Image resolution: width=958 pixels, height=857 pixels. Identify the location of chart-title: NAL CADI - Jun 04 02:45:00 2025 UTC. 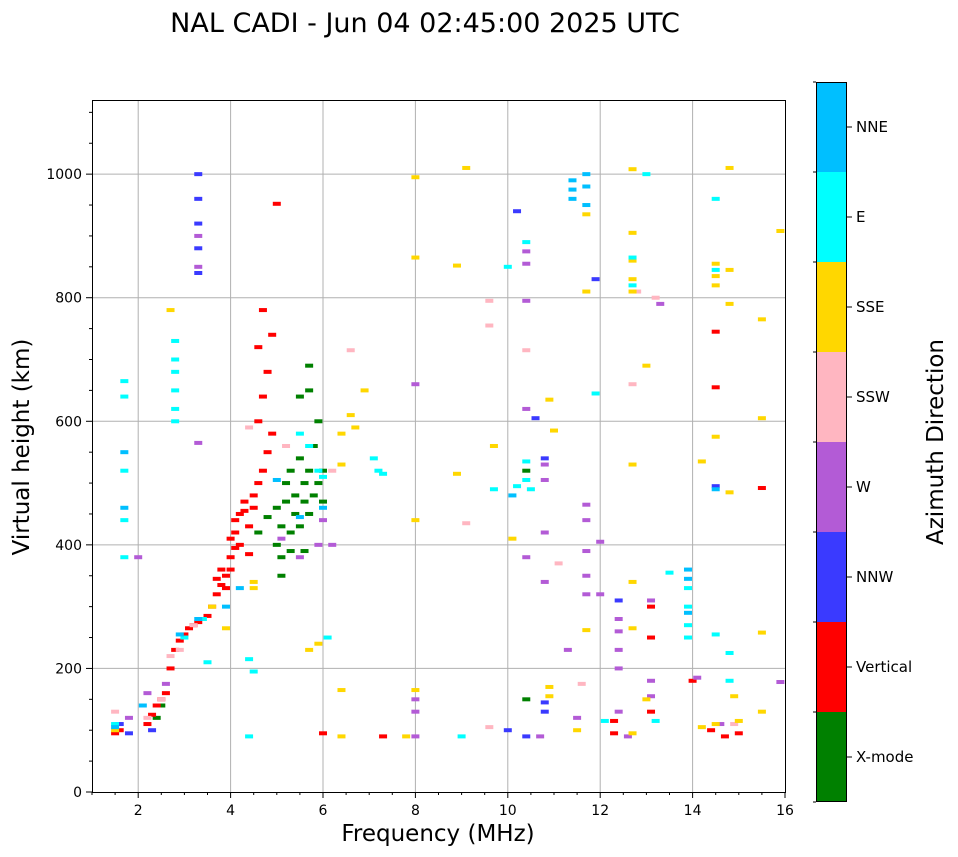
(425, 23).